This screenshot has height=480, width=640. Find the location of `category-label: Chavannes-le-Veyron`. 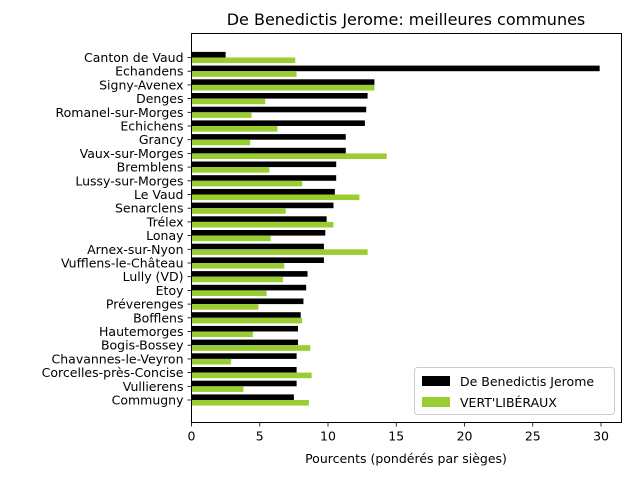

category-label: Chavannes-le-Veyron is located at coordinates (118, 358).